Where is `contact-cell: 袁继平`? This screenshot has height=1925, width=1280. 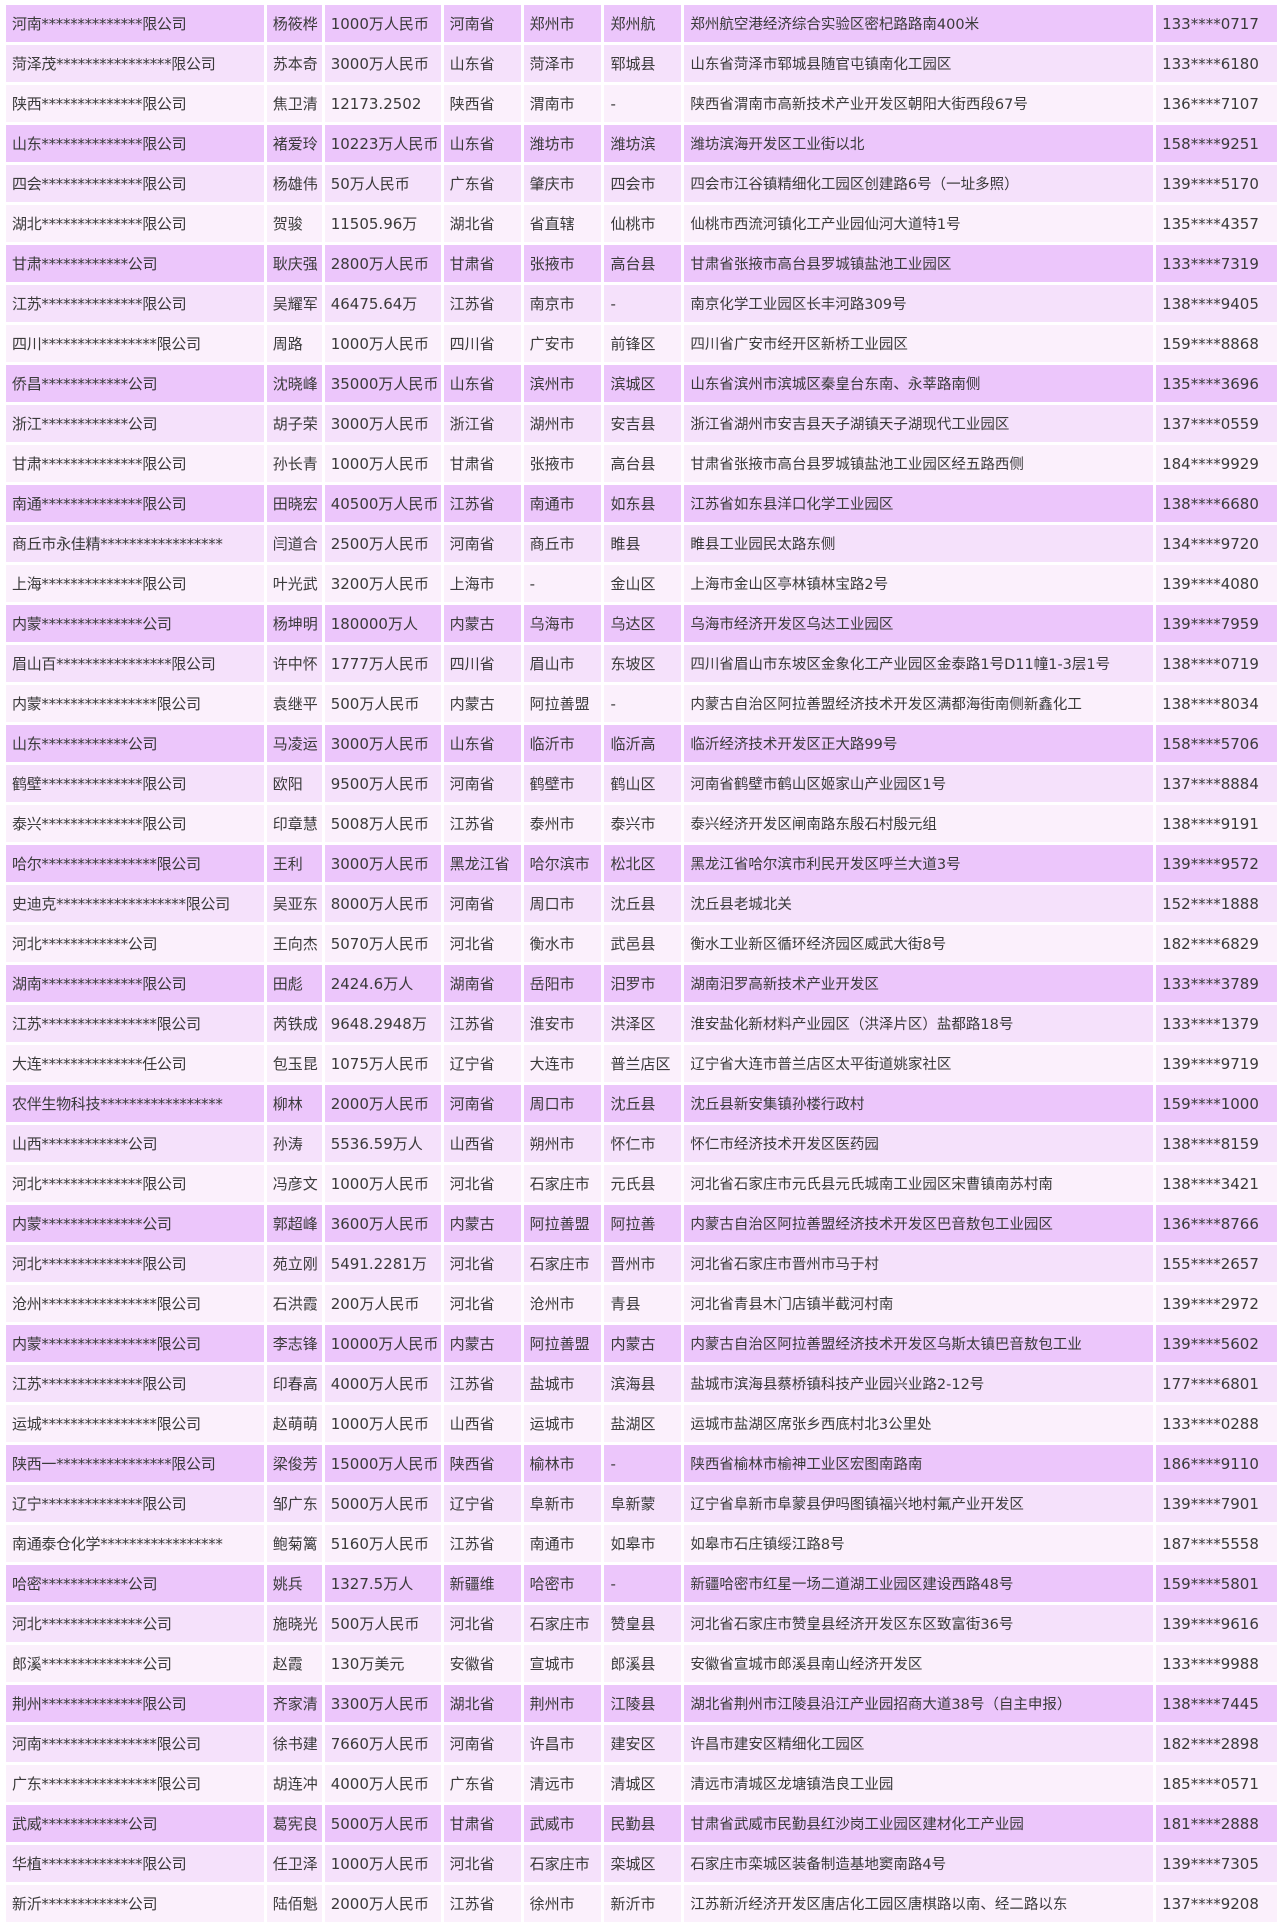 contact-cell: 袁继平 is located at coordinates (294, 703).